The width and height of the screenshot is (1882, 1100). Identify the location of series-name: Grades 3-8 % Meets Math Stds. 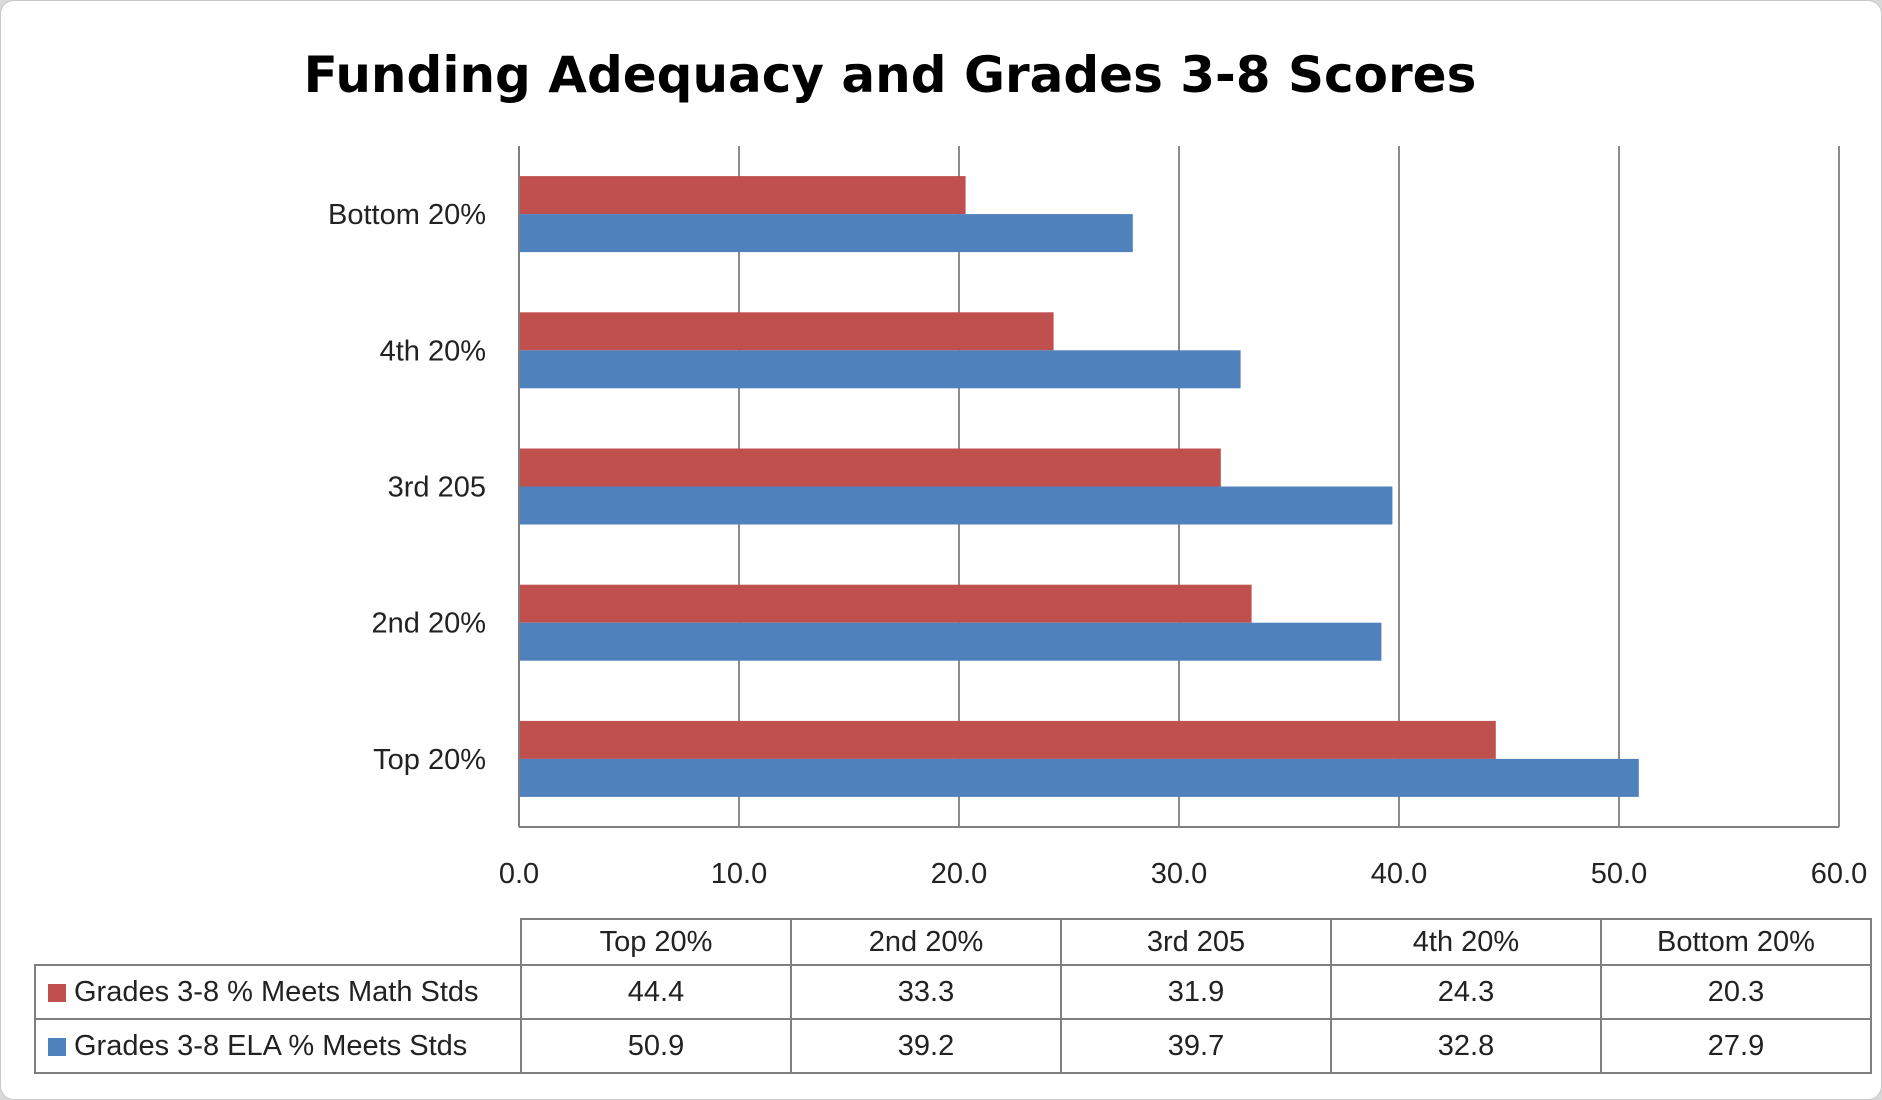
(276, 991).